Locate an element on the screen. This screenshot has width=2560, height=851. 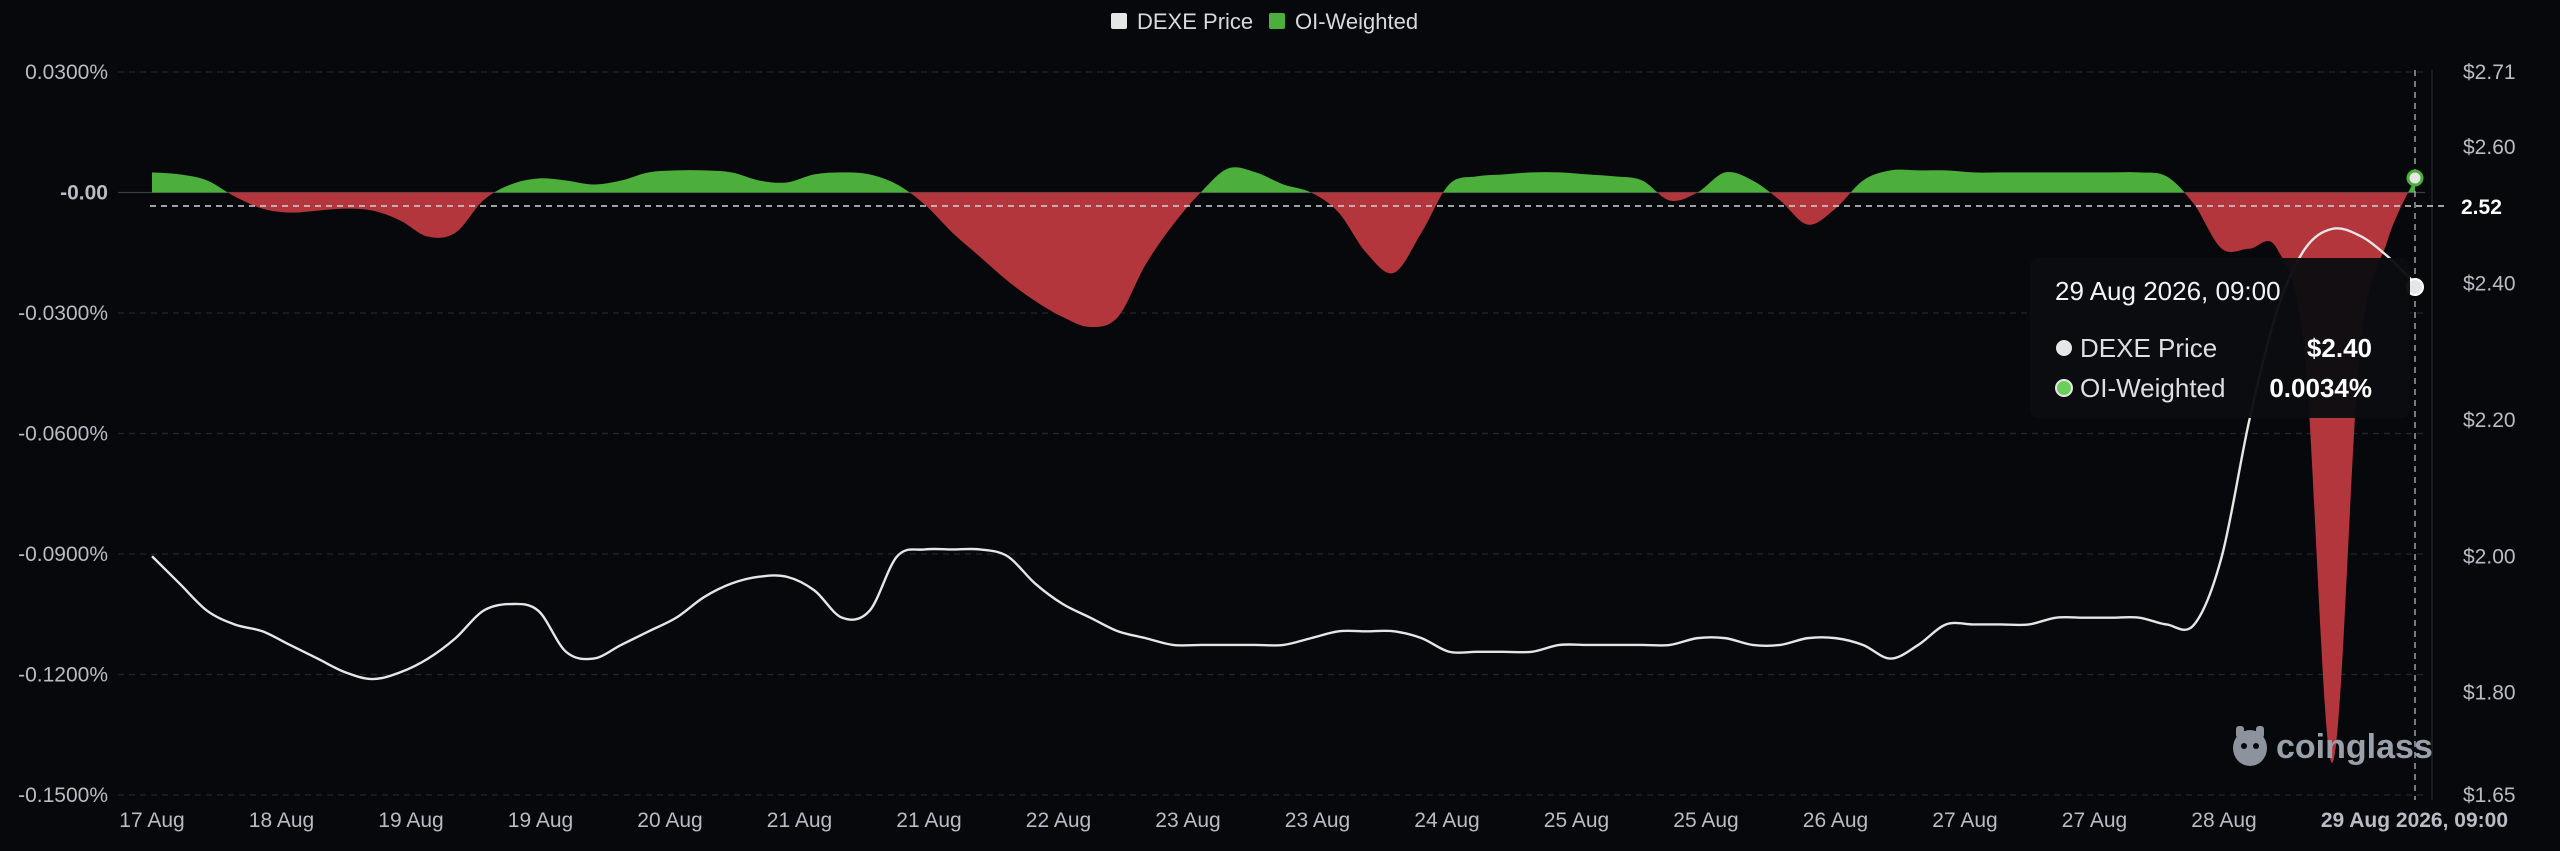
x-tick-label: 22 Aug is located at coordinates (1058, 820).